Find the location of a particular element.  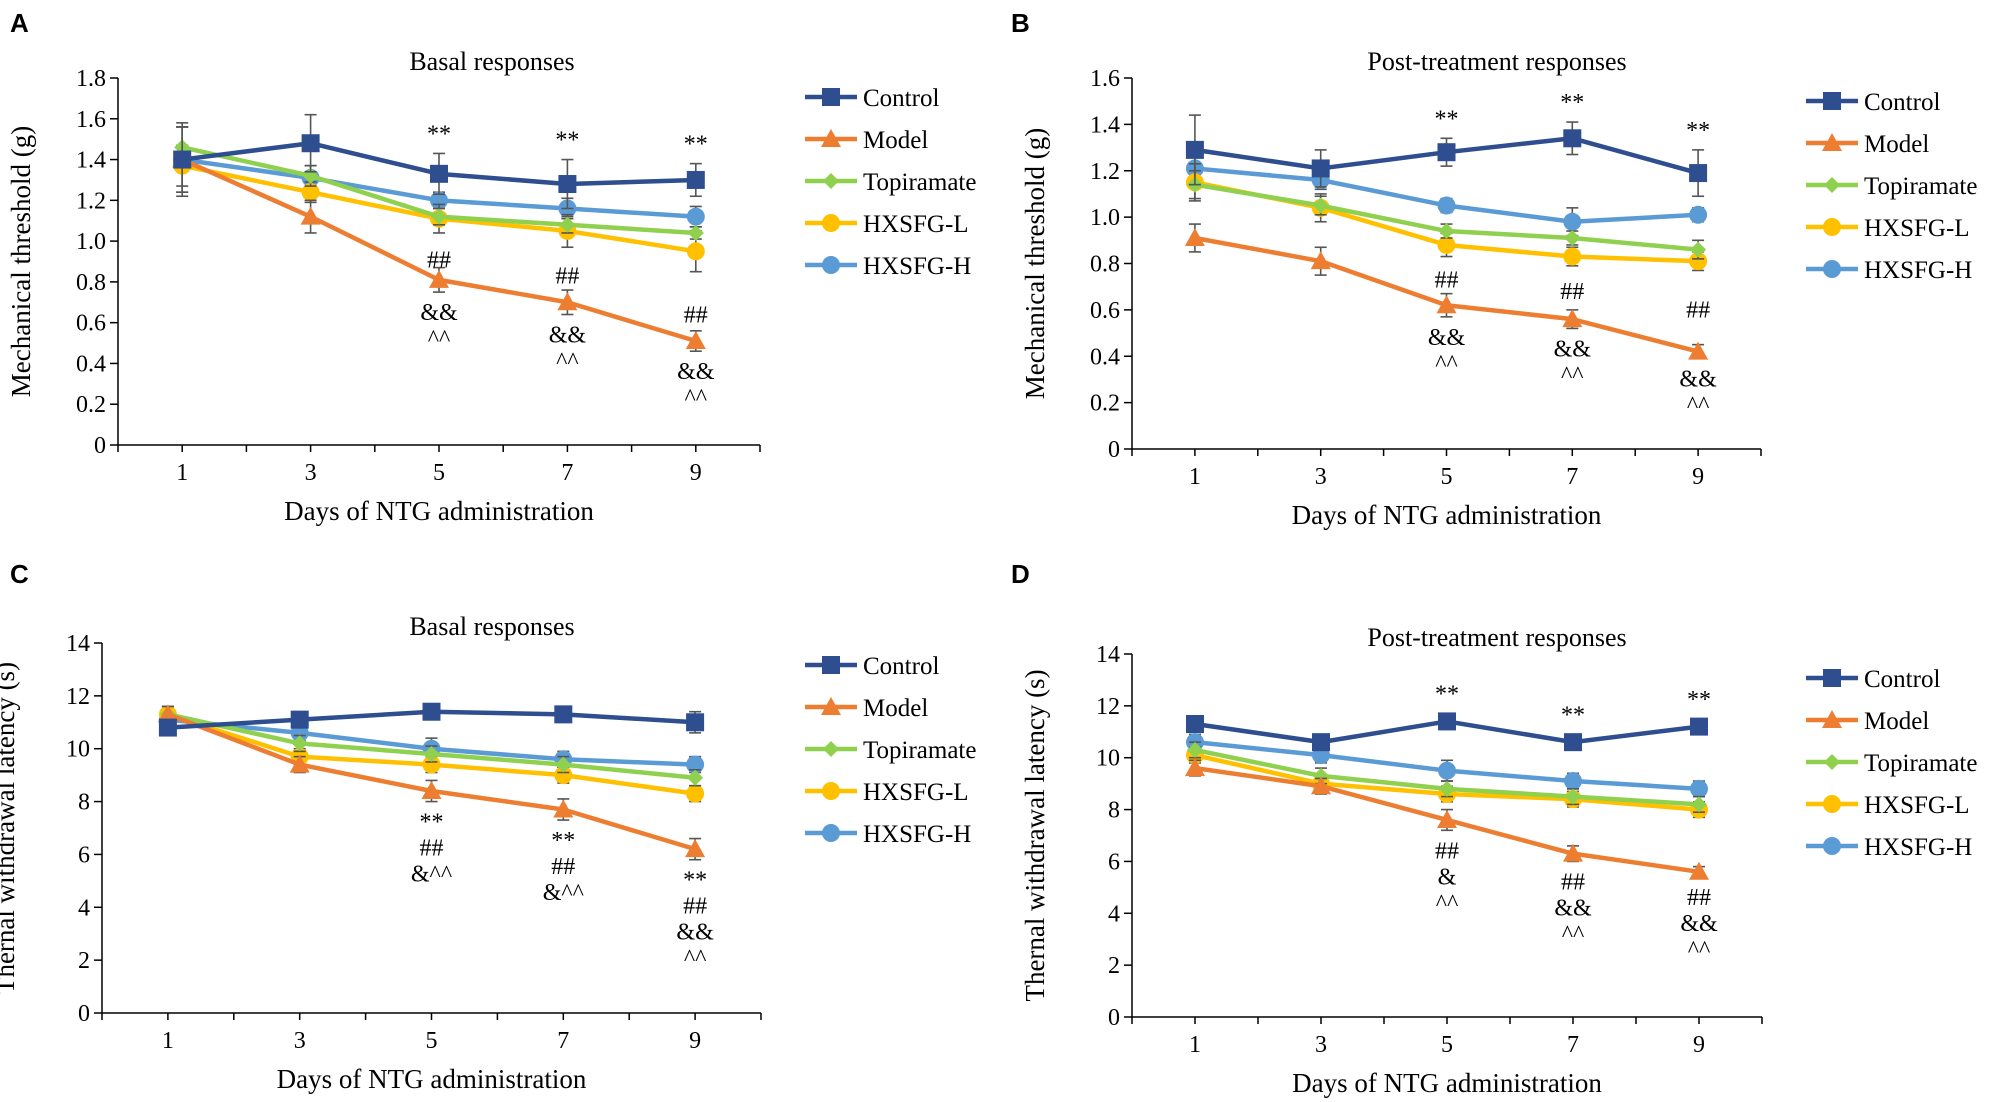

significance-annotation: &&^^ is located at coordinates (568, 349).